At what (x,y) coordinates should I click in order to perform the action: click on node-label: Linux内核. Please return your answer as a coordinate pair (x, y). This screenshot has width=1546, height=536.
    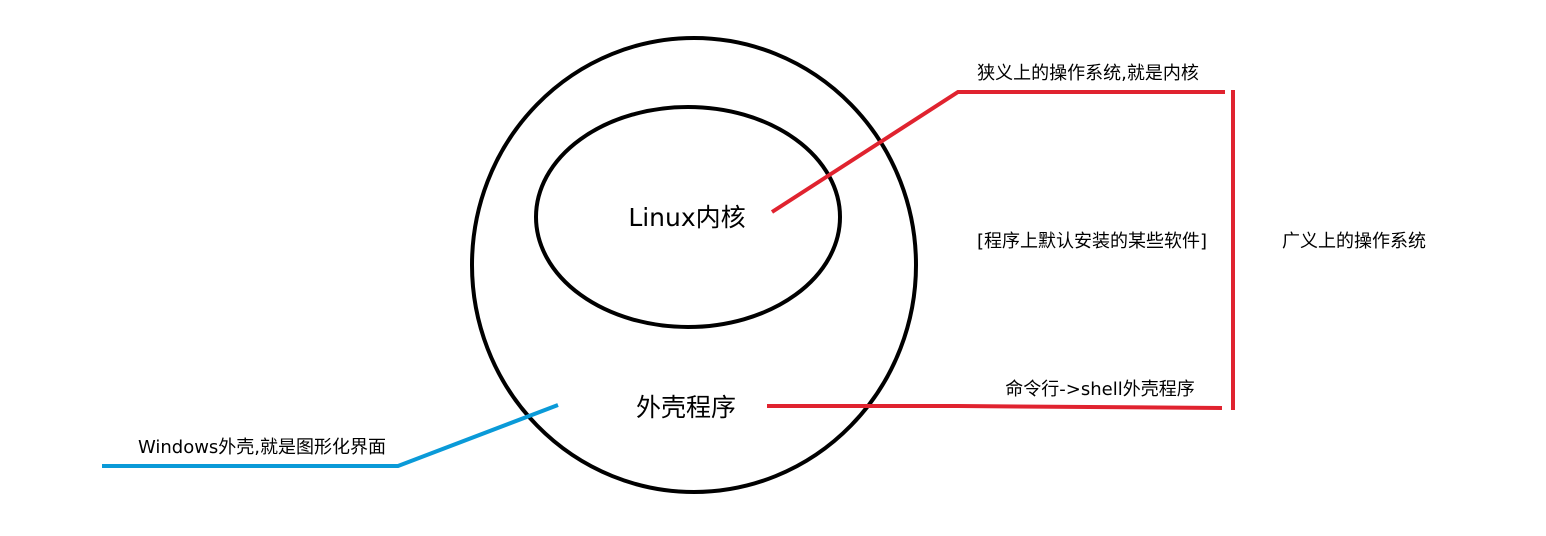
    Looking at the image, I should click on (686, 217).